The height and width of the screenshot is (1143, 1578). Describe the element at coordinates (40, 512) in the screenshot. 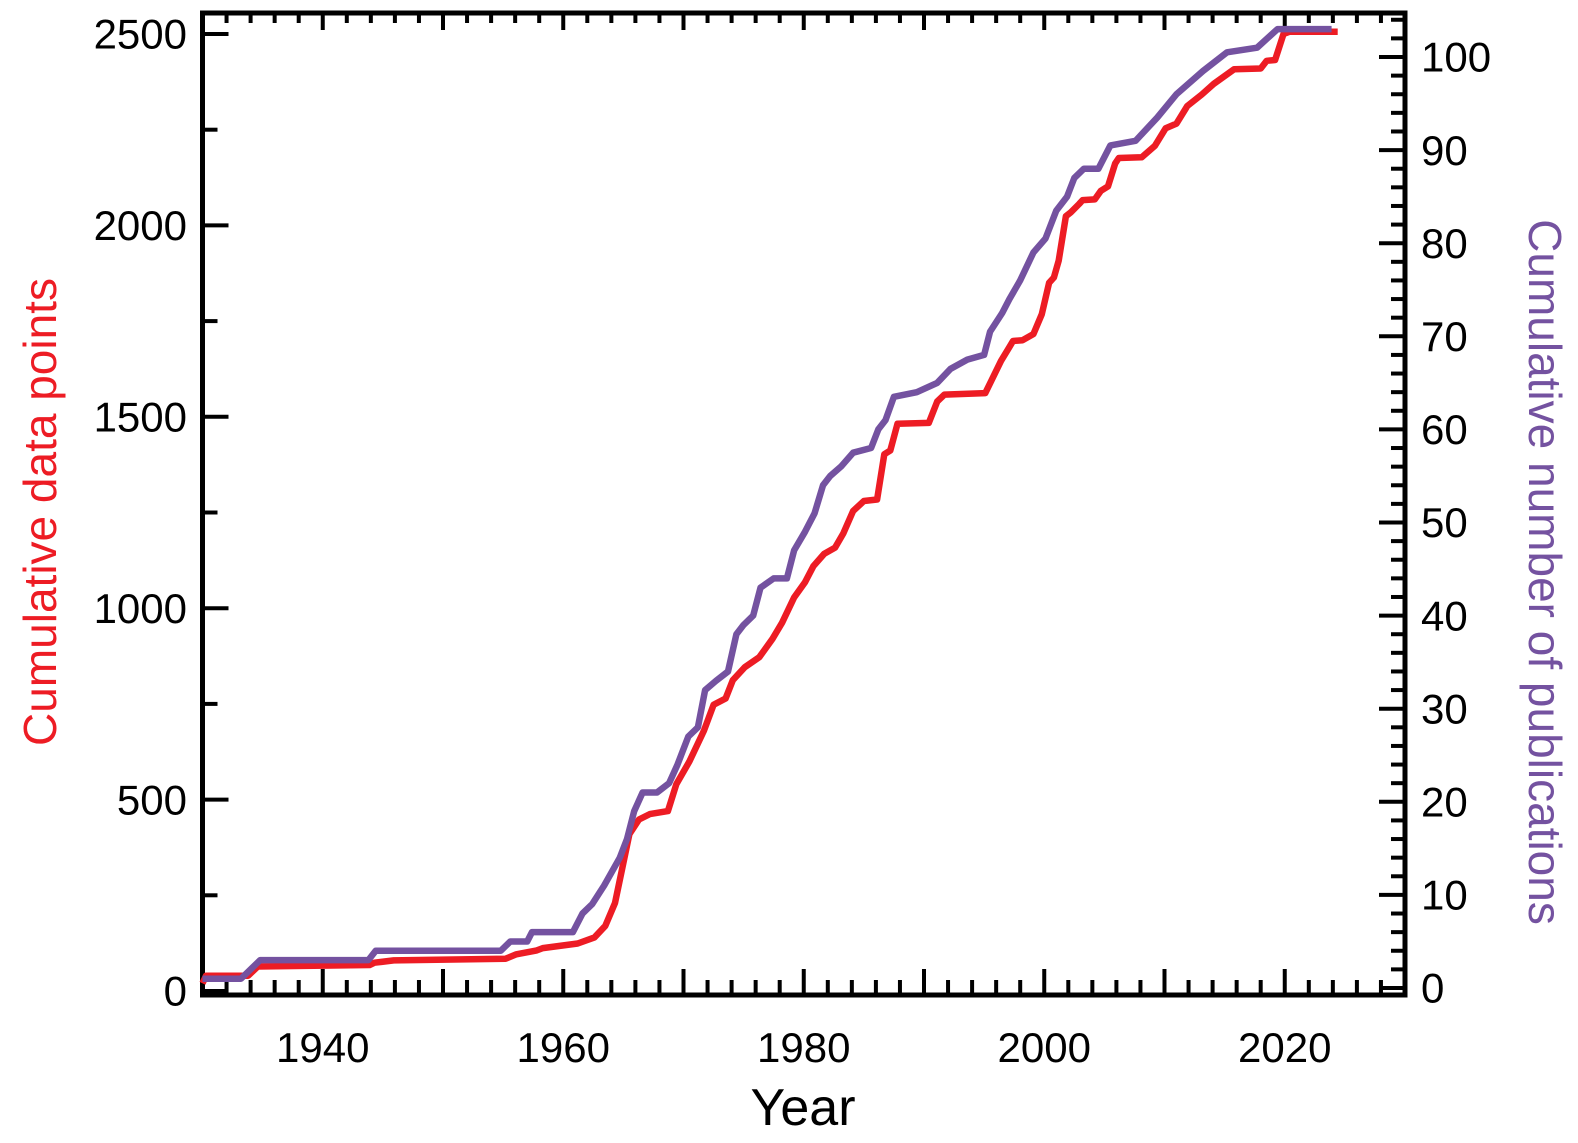

I see `left-axis-title: Cumulative data points` at that location.